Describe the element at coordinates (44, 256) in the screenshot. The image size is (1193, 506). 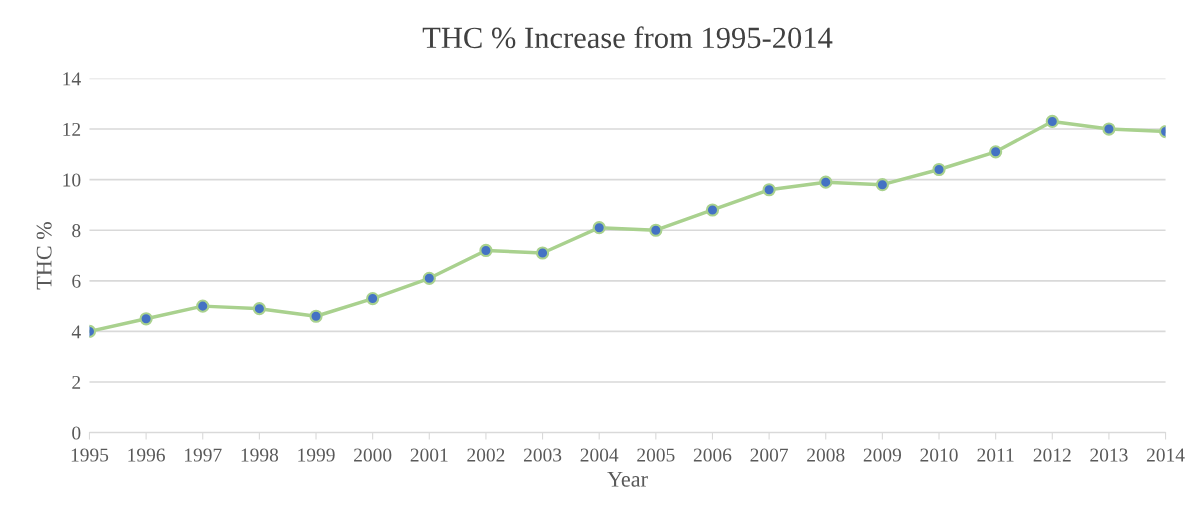
I see `y-axis-title: THC %` at that location.